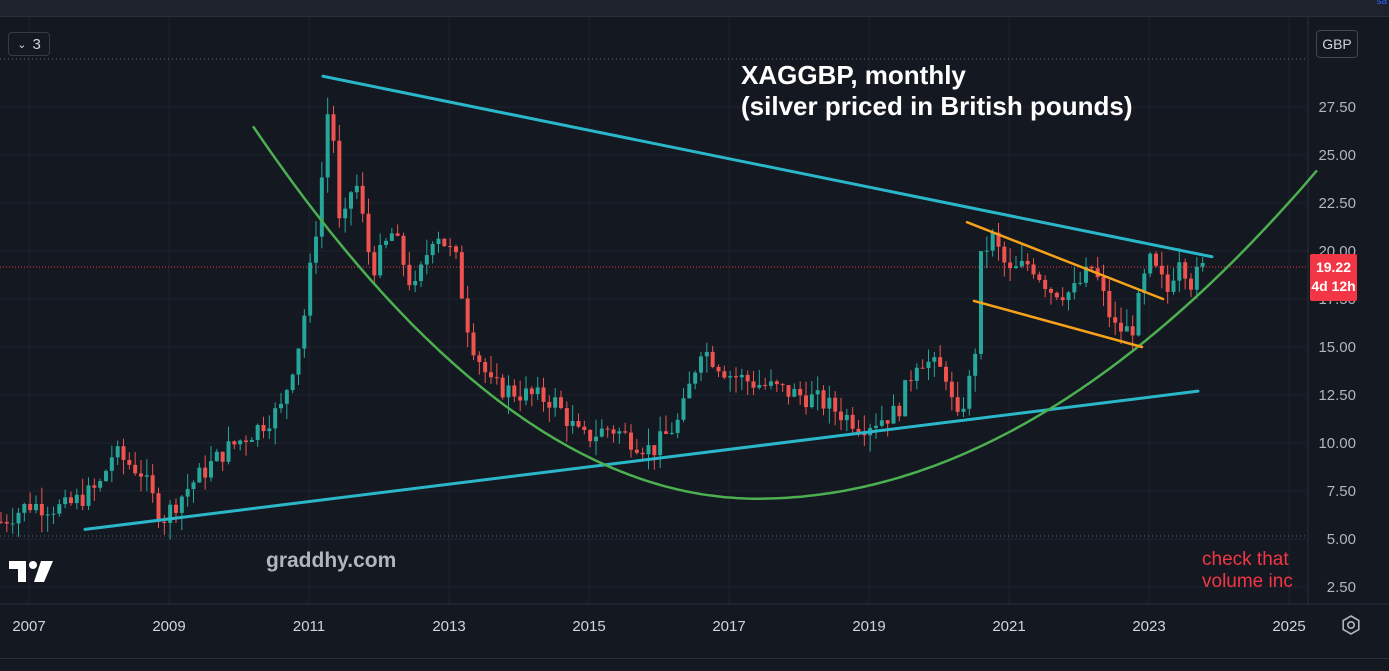 This screenshot has height=671, width=1389. I want to click on y-tick-label: 5.00, so click(1341, 539).